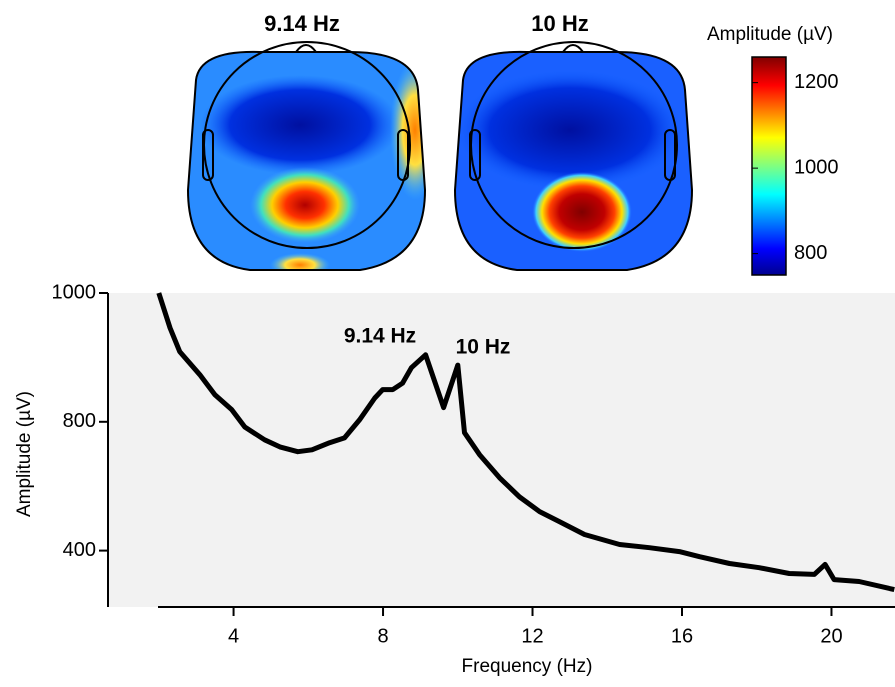 The width and height of the screenshot is (895, 687). Describe the element at coordinates (24, 454) in the screenshot. I see `y-axis-label: Amplitude (µV)` at that location.